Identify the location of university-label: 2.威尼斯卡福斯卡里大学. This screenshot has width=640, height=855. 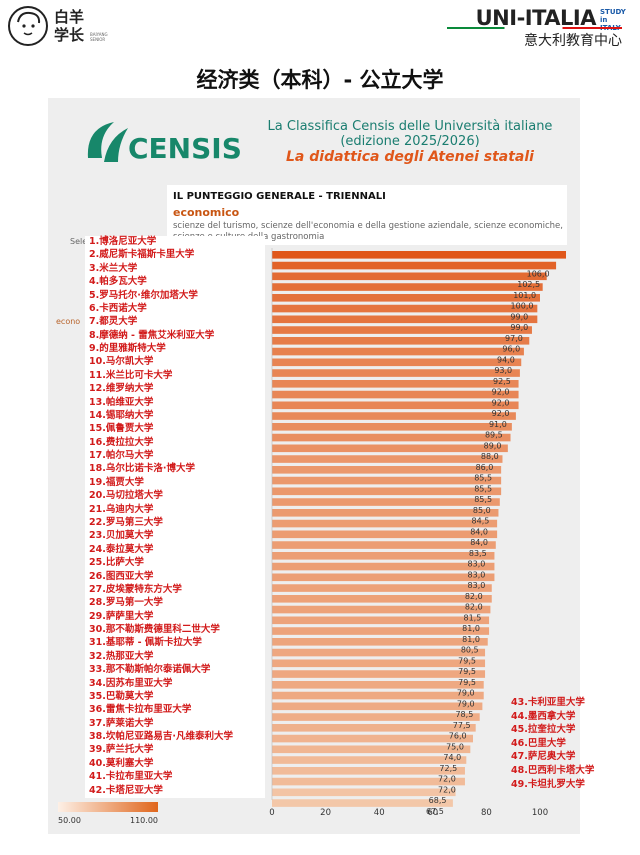
(142, 255).